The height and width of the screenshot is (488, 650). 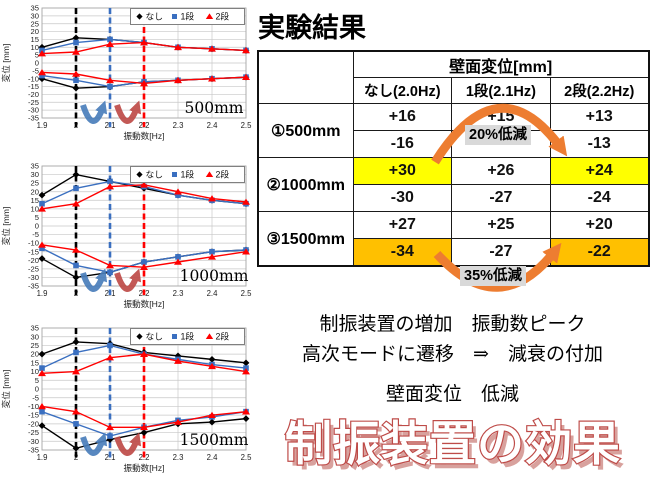 What do you see at coordinates (312, 28) in the screenshot?
I see `page-title: 実験結果` at bounding box center [312, 28].